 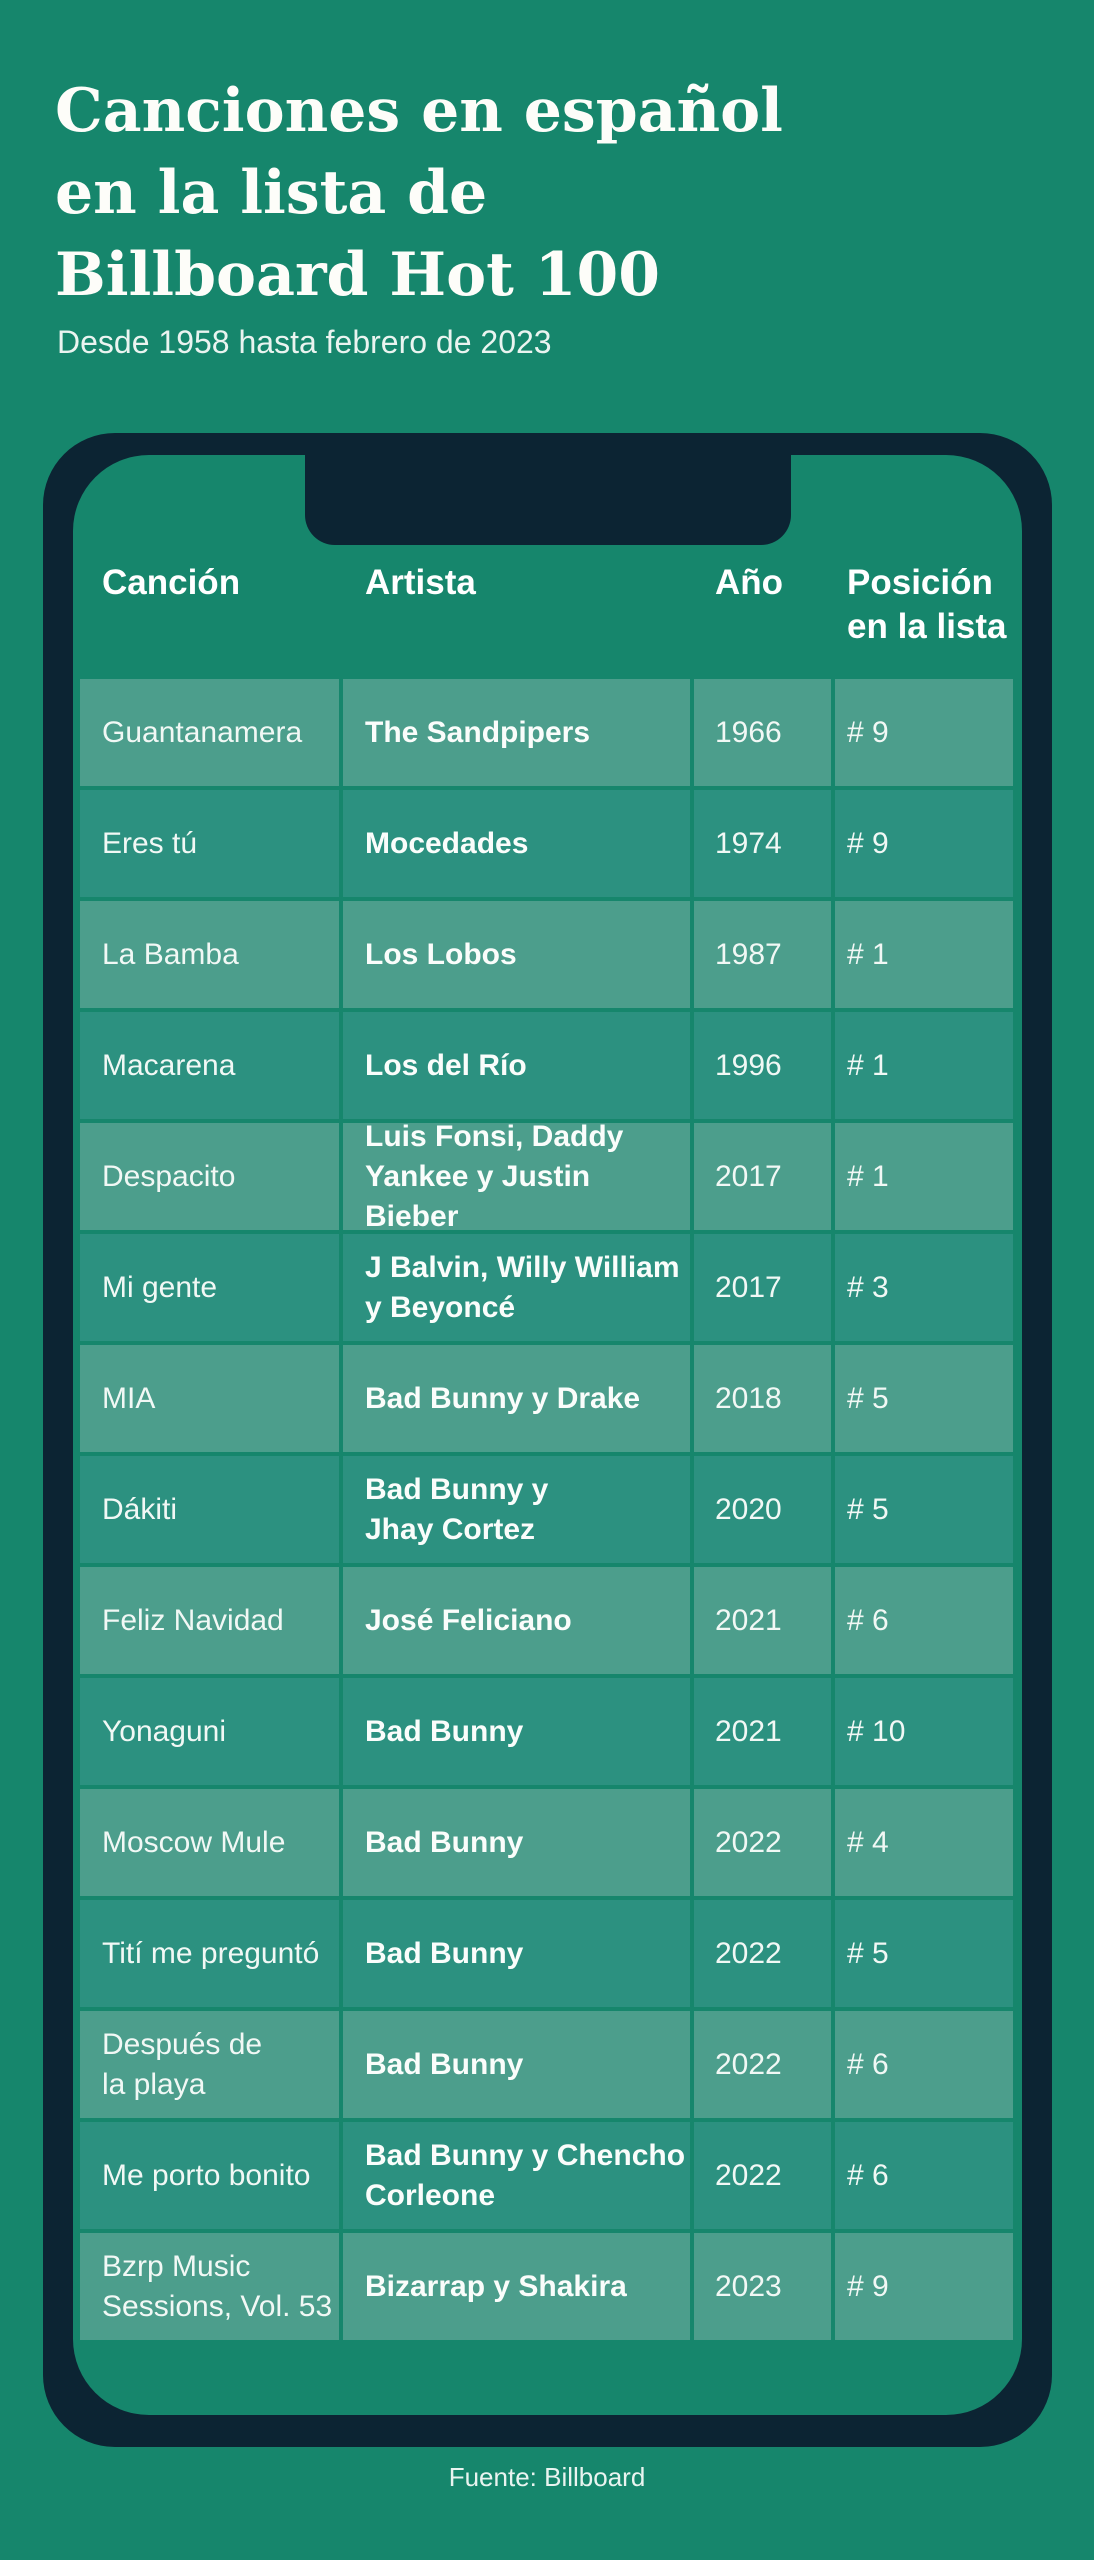 What do you see at coordinates (209, 1065) in the screenshot?
I see `song-cell: Macarena` at bounding box center [209, 1065].